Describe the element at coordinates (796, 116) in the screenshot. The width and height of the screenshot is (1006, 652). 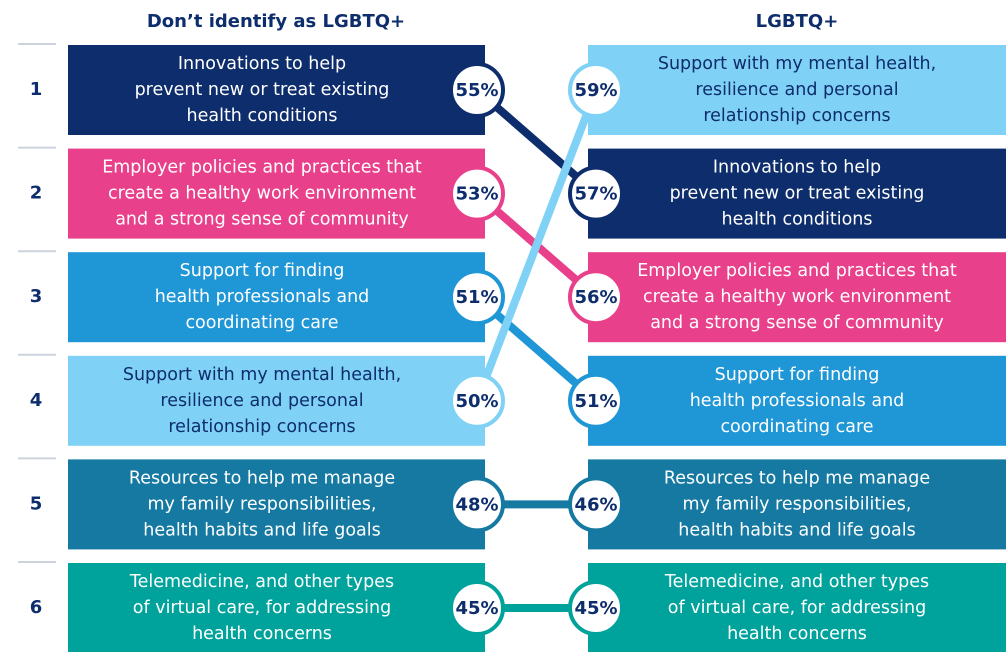
I see `right-label-line: relationship concerns` at that location.